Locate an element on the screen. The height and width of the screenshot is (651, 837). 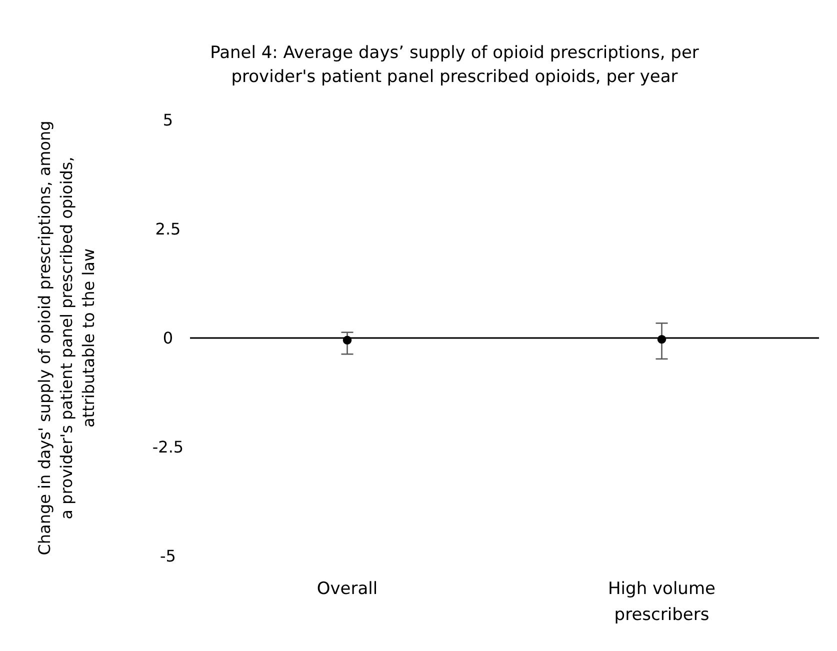
y-tick-label: 0 is located at coordinates (168, 338).